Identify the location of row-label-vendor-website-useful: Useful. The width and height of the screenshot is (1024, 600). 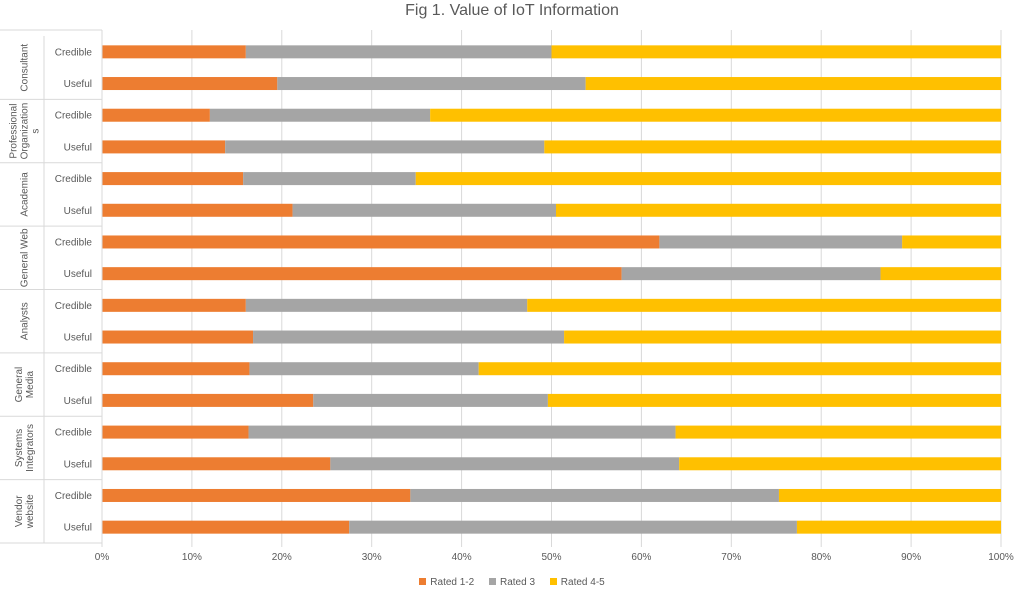
(78, 528).